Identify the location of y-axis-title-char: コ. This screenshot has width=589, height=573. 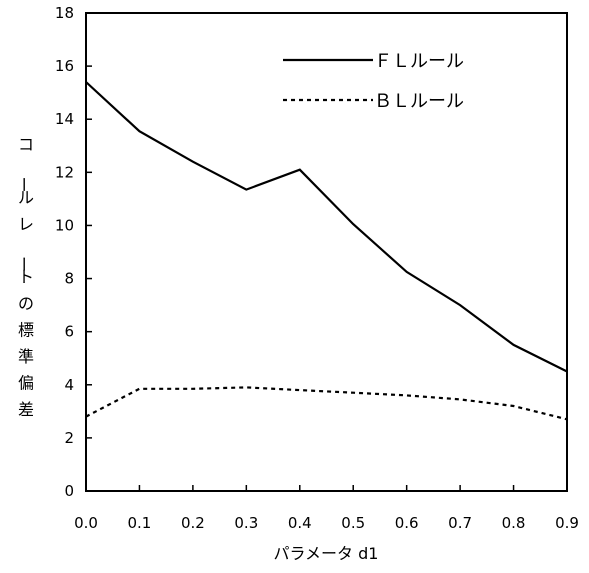
(26, 144).